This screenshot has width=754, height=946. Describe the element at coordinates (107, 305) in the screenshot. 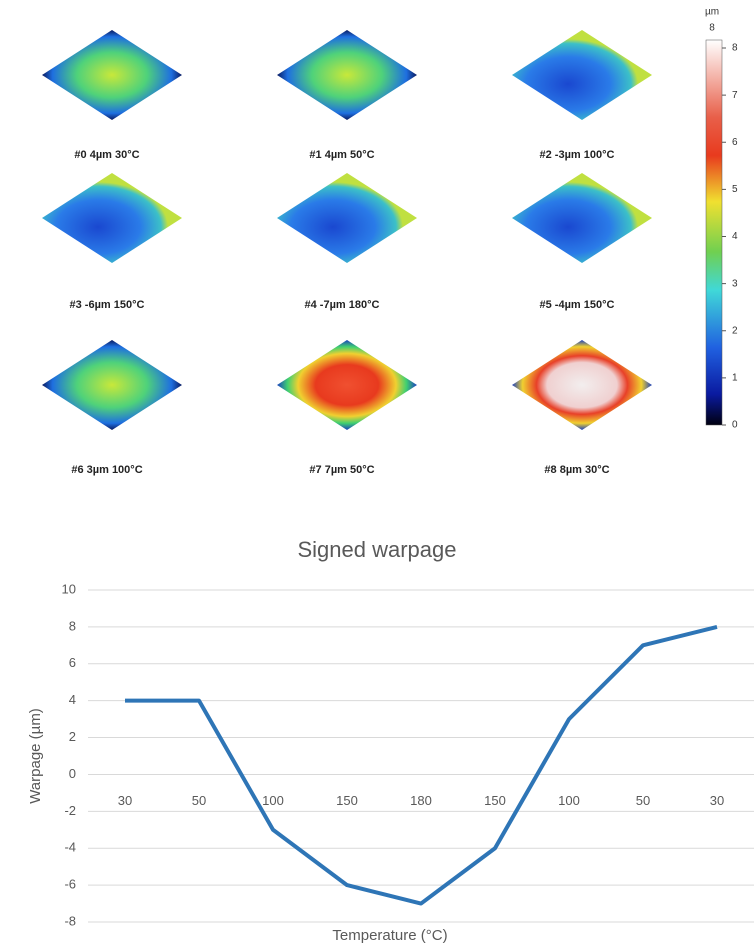

I see `panel-label: #3 -6µm 150°C` at that location.